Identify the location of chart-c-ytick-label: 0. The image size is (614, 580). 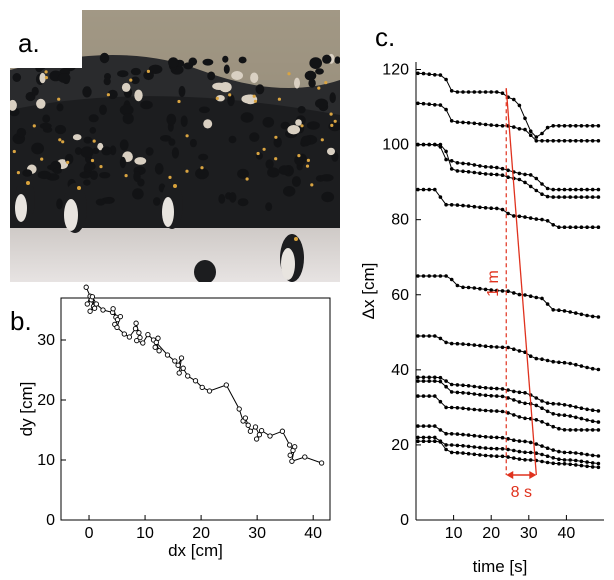
(404, 520).